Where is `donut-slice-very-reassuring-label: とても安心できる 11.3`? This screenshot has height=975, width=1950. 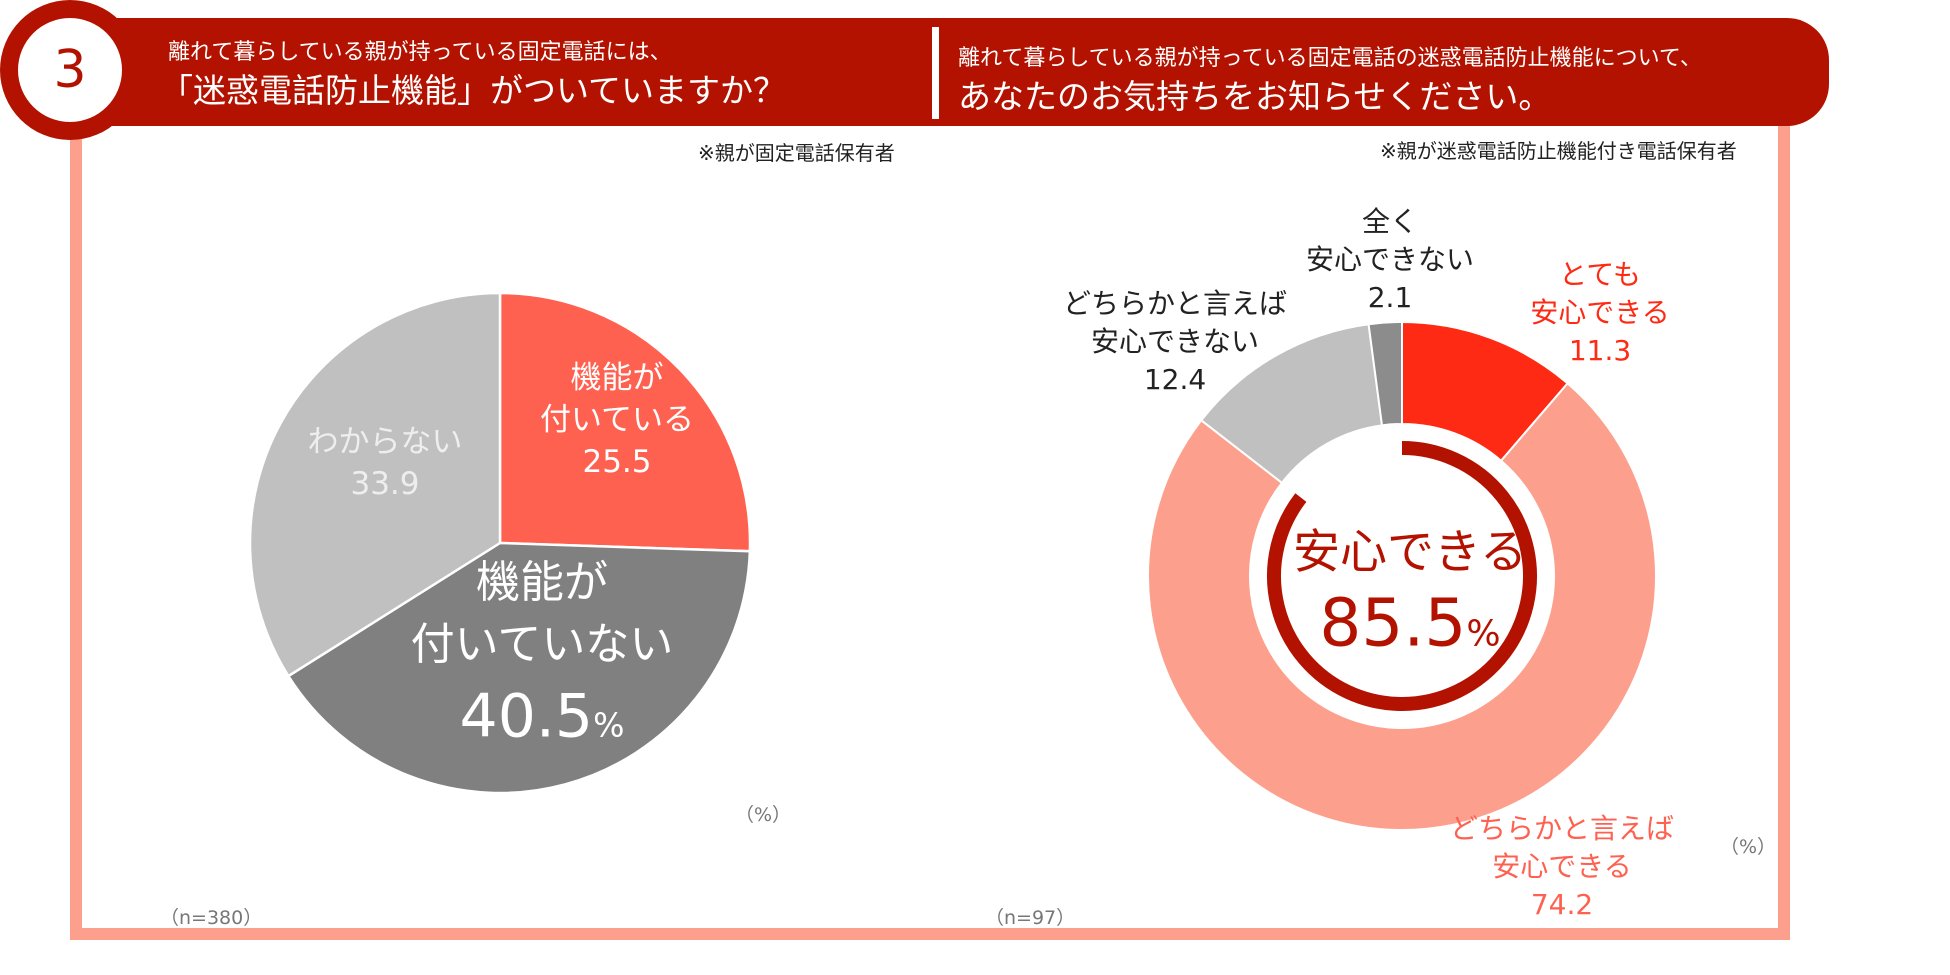 donut-slice-very-reassuring-label: とても安心できる 11.3 is located at coordinates (1599, 312).